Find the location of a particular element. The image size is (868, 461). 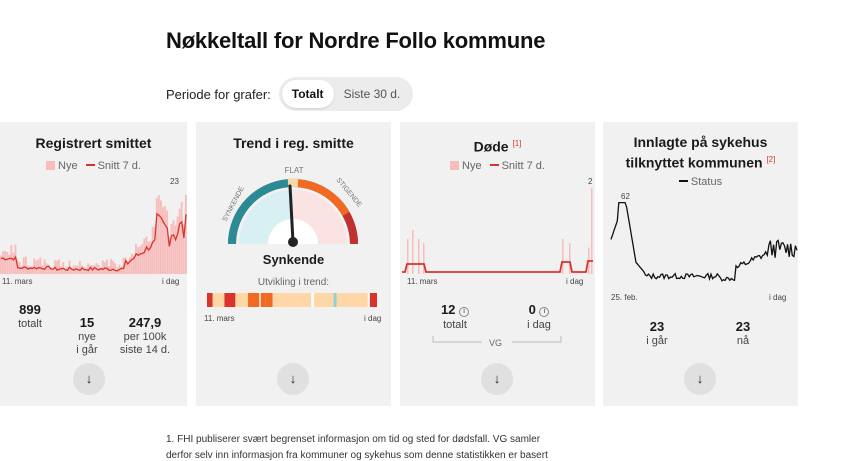

card-deaths-title: Døde [1] is located at coordinates (497, 145).